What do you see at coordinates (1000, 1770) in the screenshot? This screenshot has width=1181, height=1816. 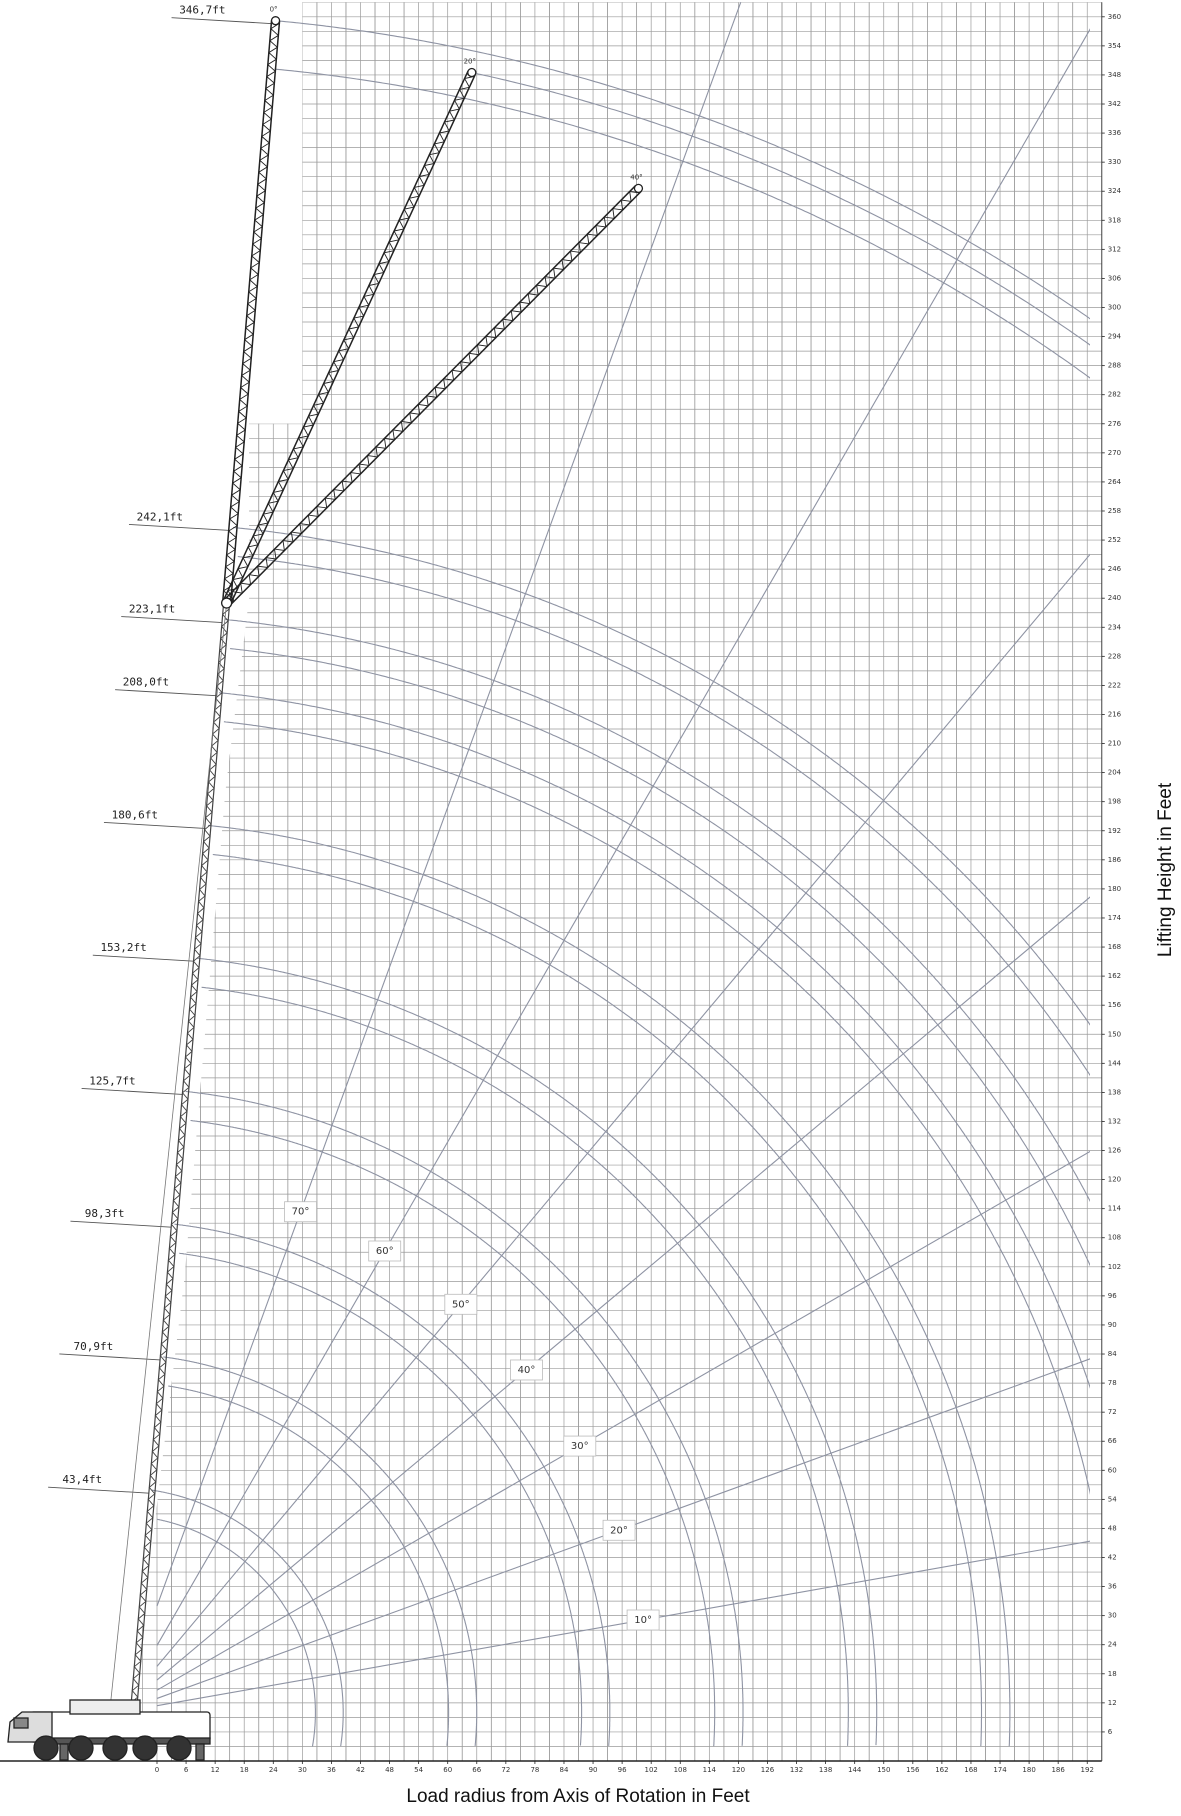 I see `x-tick-label: 174` at bounding box center [1000, 1770].